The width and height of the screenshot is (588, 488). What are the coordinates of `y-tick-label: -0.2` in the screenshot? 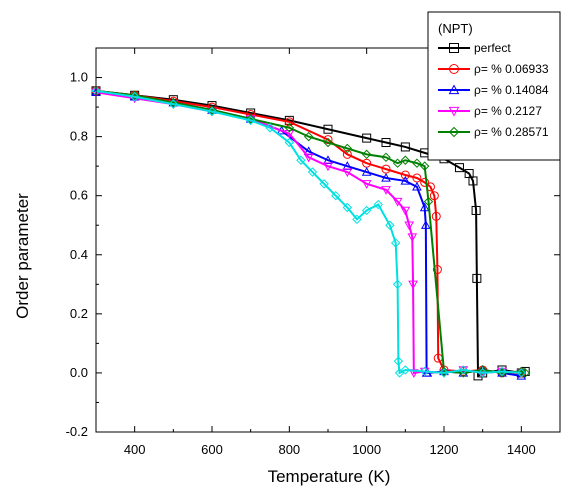 It's located at (77, 431).